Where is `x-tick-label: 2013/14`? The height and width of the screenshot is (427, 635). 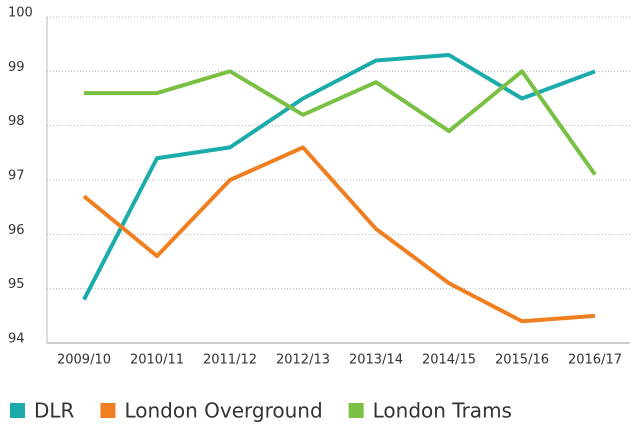 x-tick-label: 2013/14 is located at coordinates (376, 360).